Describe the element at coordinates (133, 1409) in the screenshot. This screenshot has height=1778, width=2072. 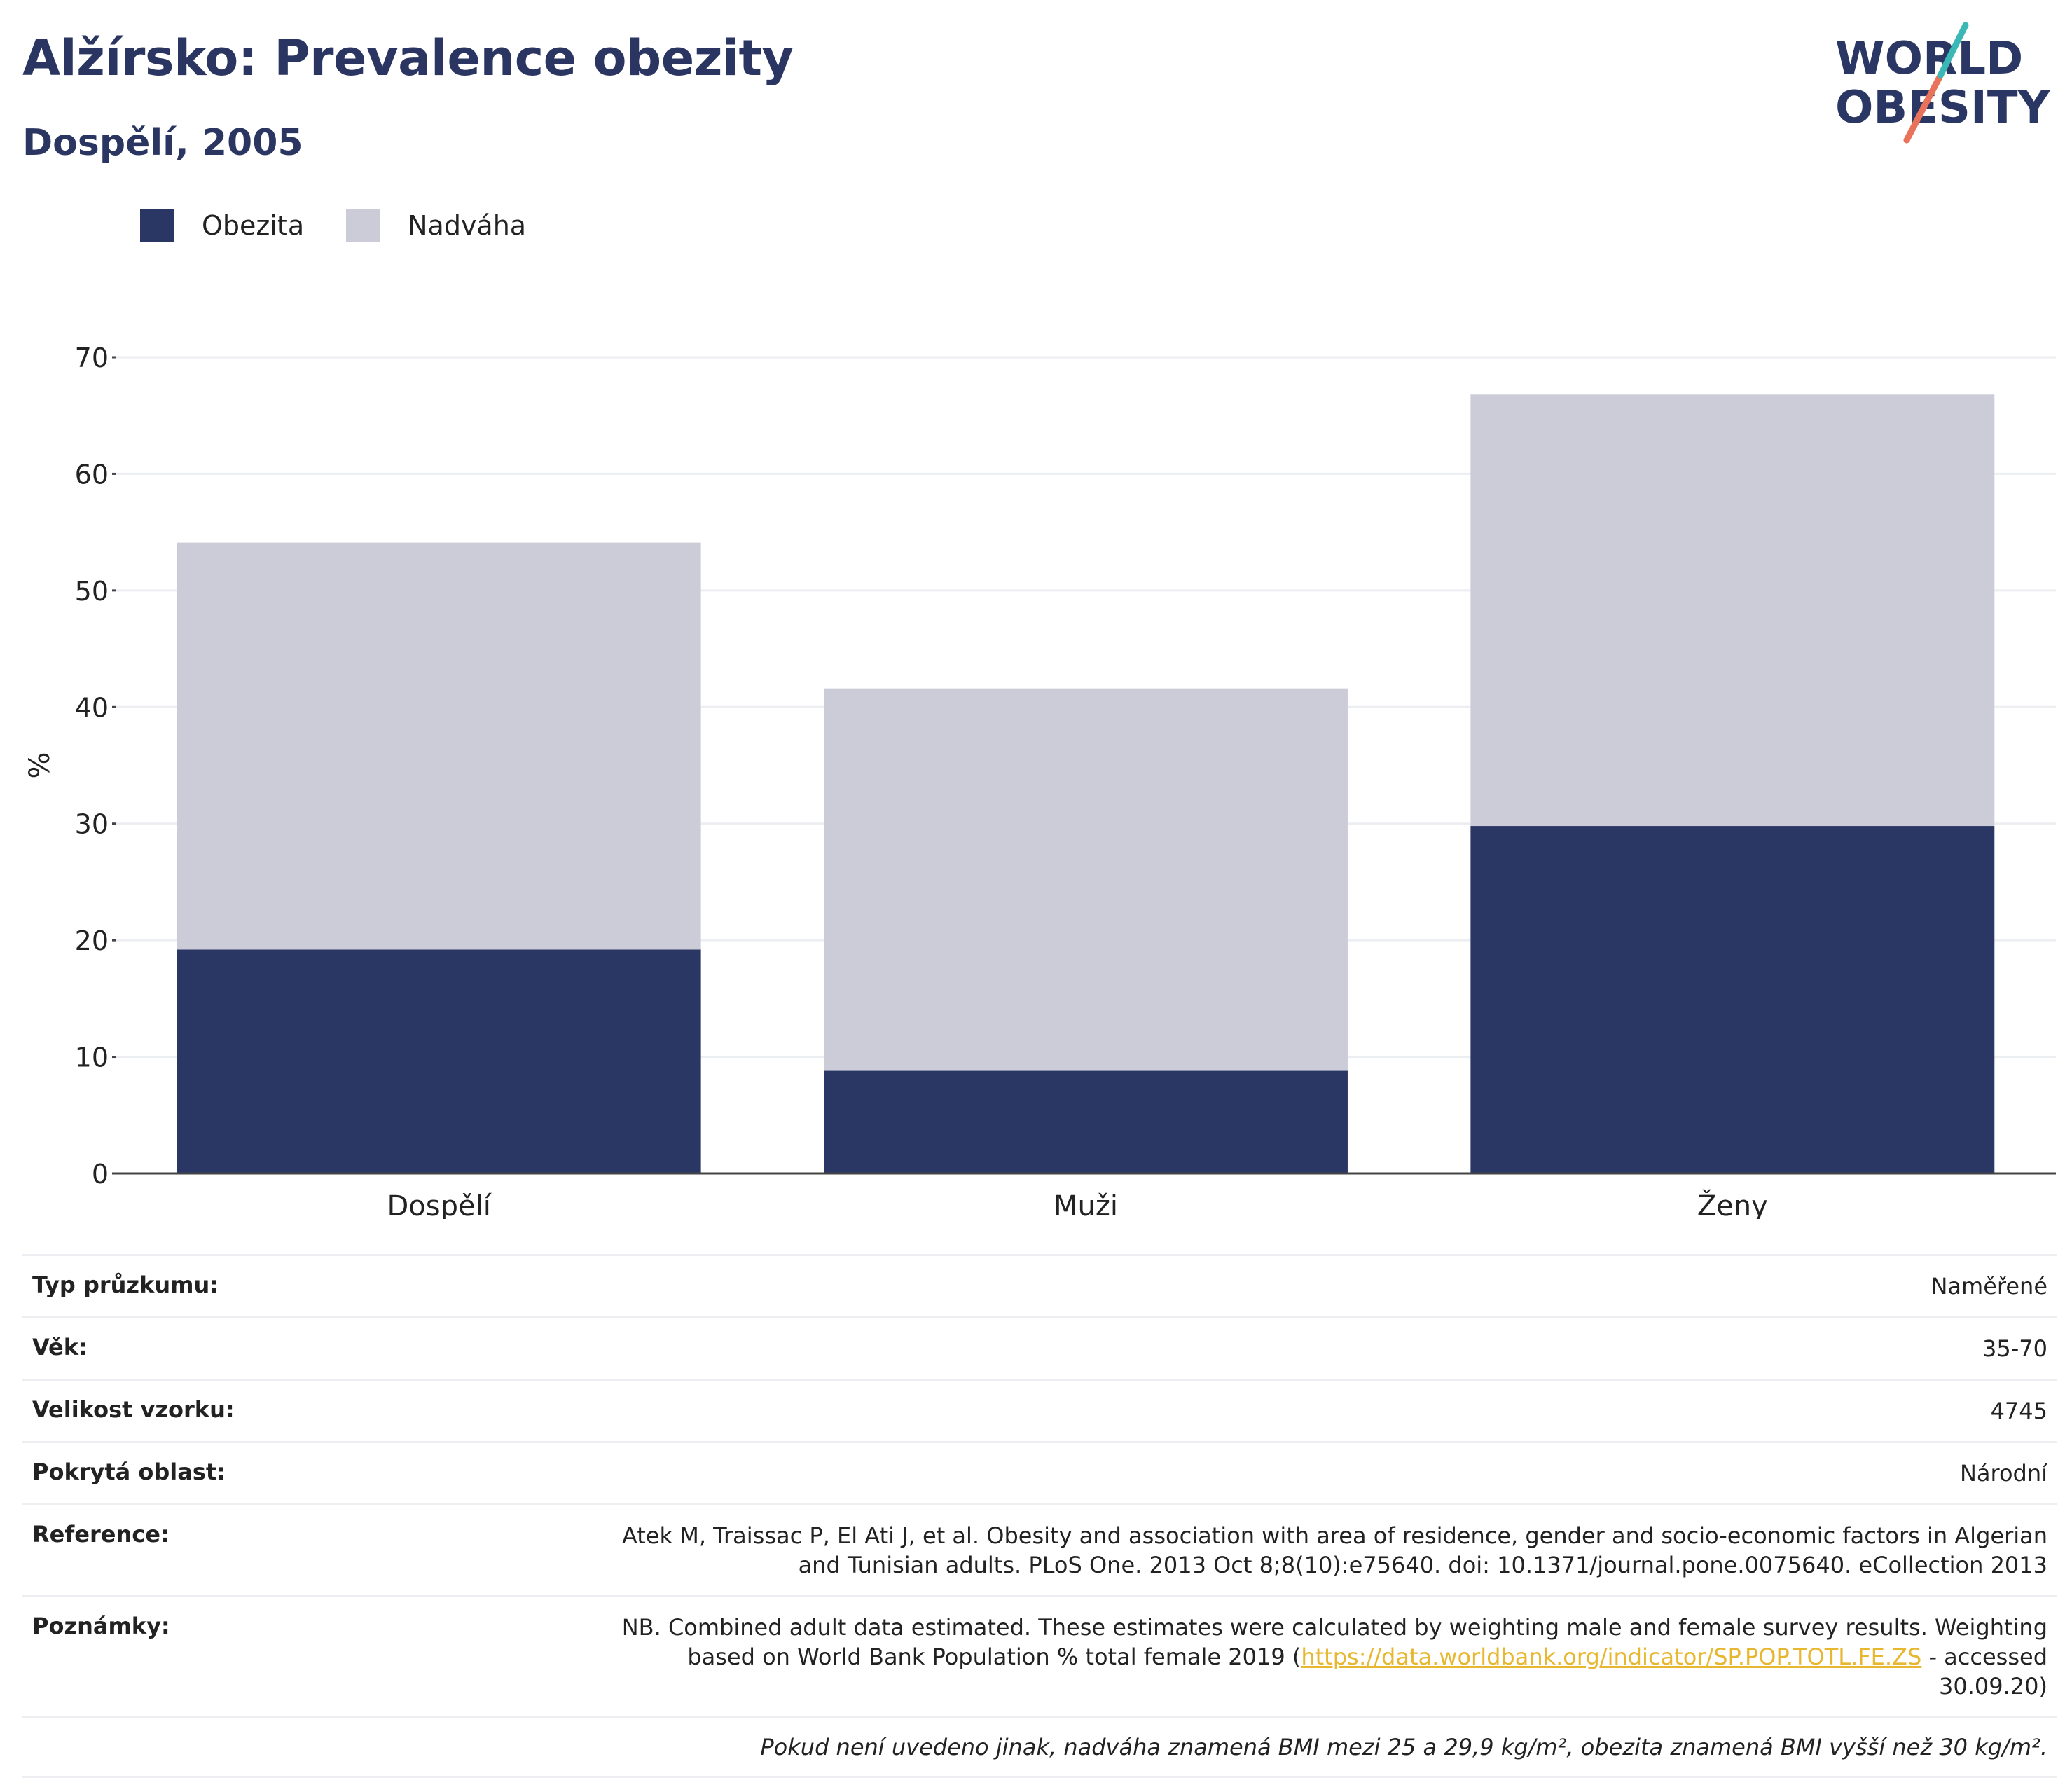
I see `meta-key: Velikost vzorku:` at that location.